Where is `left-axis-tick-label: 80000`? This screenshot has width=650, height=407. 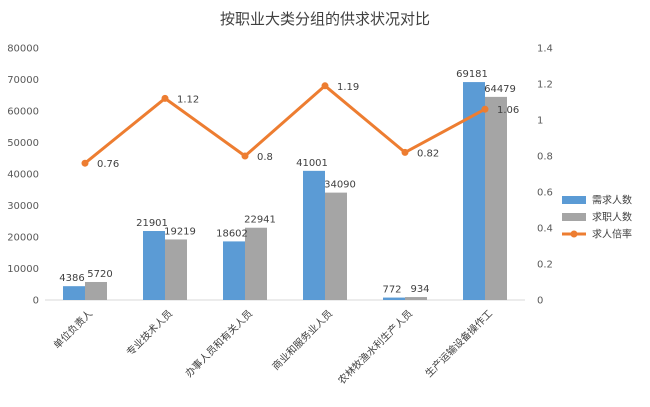 left-axis-tick-label: 80000 is located at coordinates (23, 49).